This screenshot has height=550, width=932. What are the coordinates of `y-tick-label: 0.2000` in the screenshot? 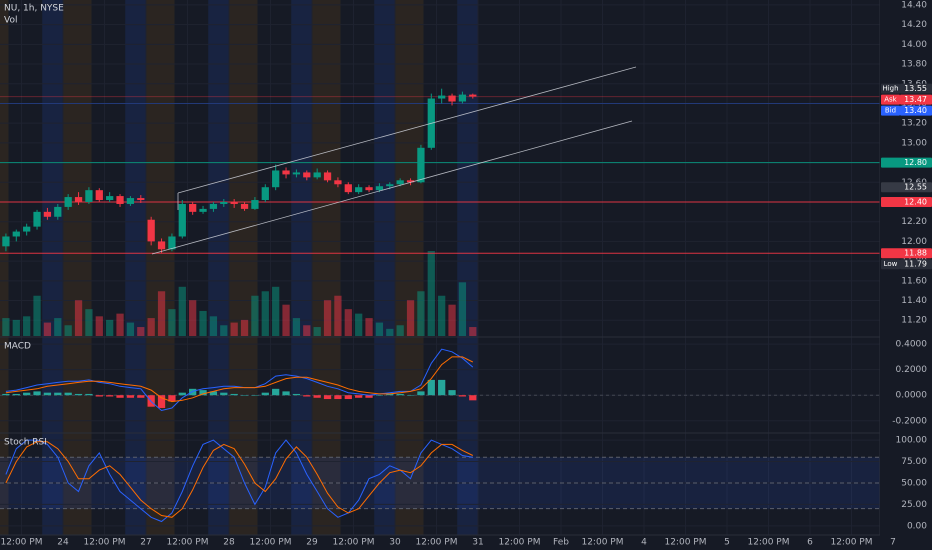 It's located at (912, 370).